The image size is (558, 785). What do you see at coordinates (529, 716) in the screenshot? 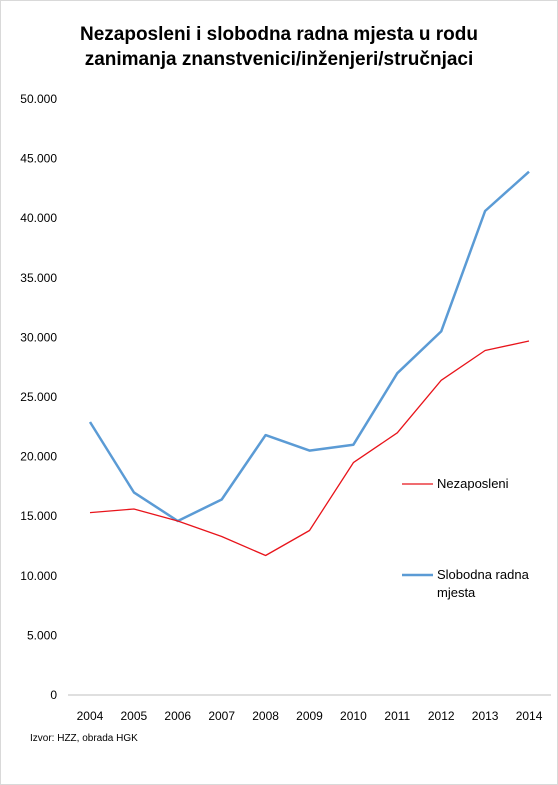
I see `x-tick-label: 2014` at bounding box center [529, 716].